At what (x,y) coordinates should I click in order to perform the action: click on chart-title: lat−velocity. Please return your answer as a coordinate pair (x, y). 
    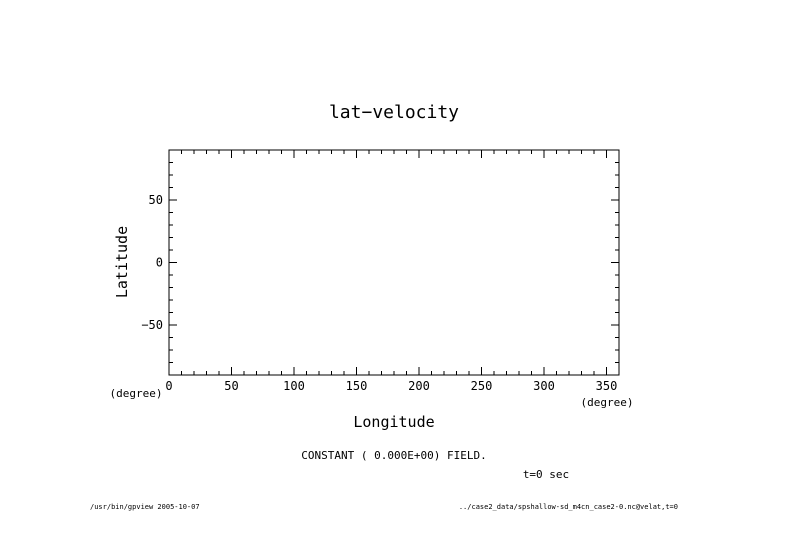
    Looking at the image, I should click on (394, 112).